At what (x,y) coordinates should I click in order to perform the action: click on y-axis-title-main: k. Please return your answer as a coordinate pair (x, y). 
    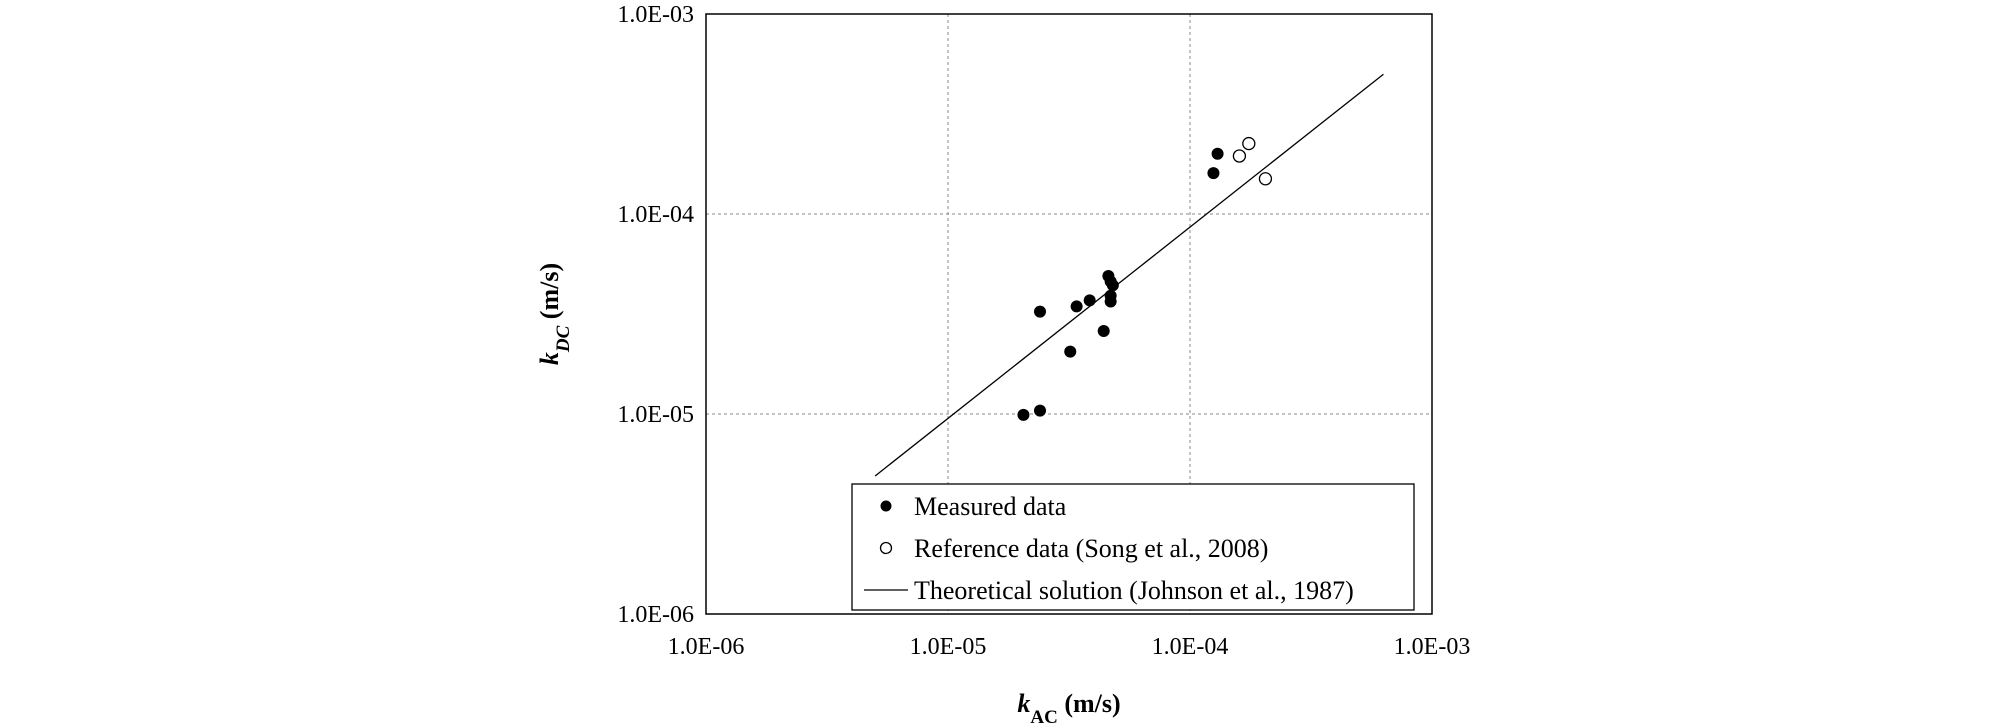
    Looking at the image, I should click on (549, 358).